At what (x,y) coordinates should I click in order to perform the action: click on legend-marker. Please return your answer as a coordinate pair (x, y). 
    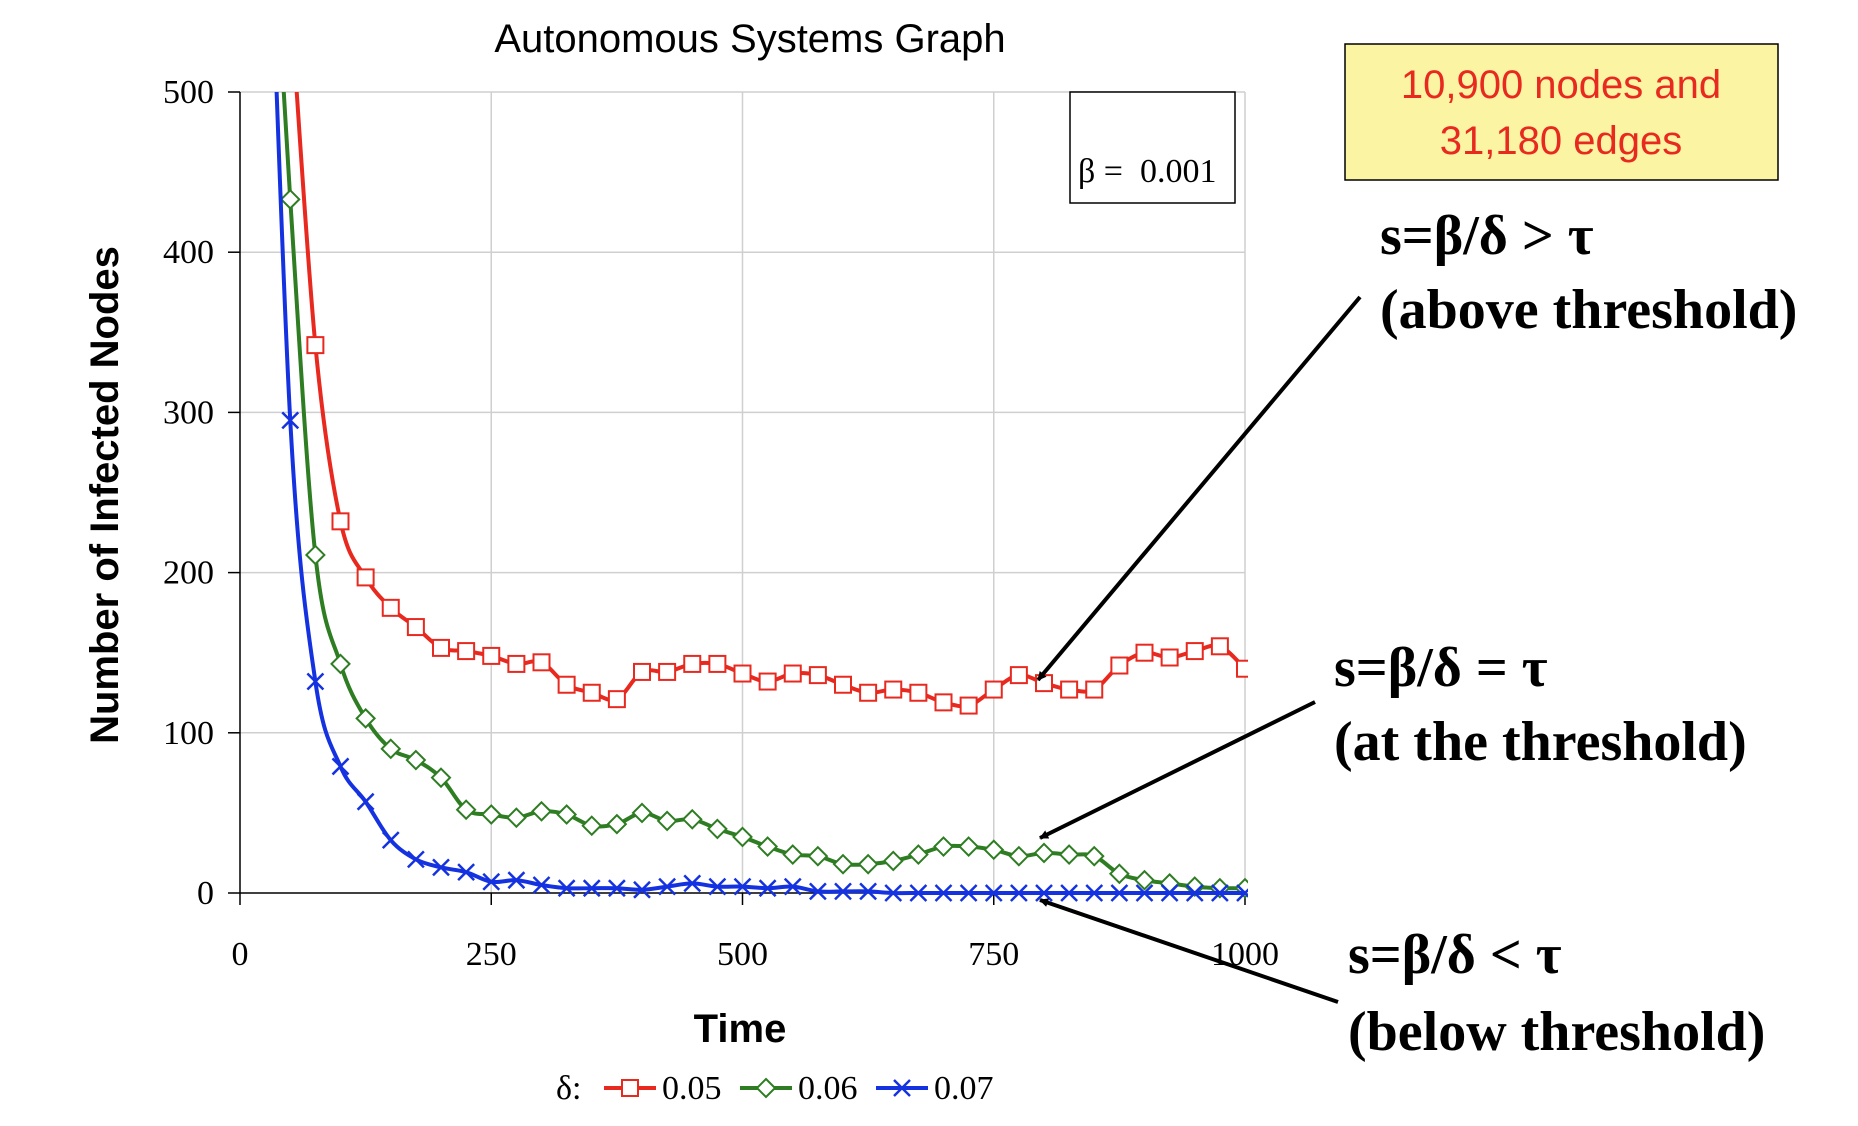
    Looking at the image, I should click on (630, 1088).